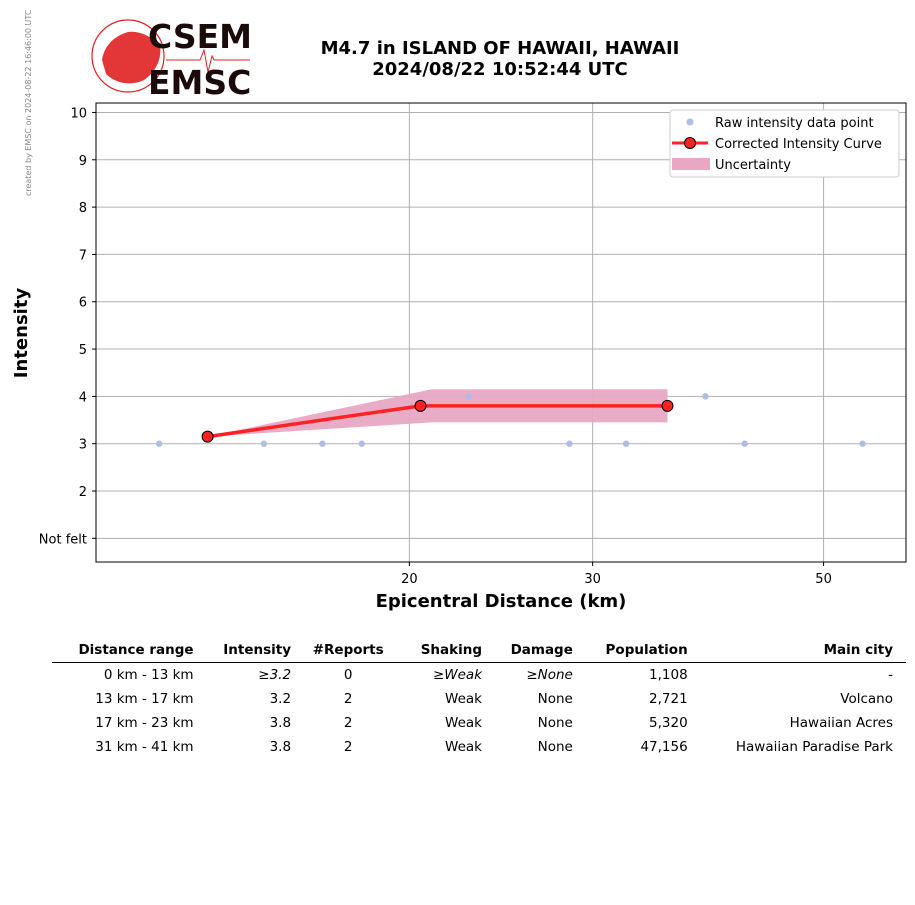 This screenshot has width=915, height=905. Describe the element at coordinates (83, 255) in the screenshot. I see `y-tick-label: 7` at that location.